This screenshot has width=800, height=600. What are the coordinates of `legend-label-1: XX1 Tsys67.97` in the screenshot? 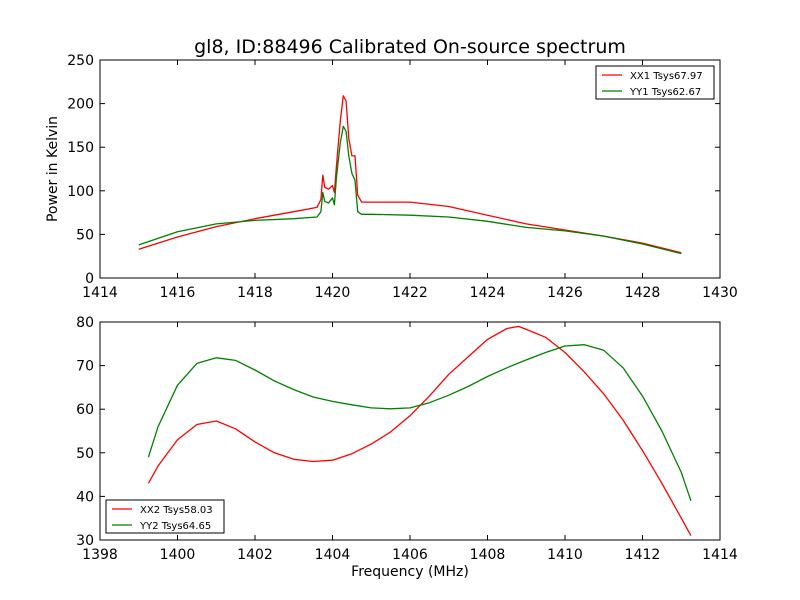 It's located at (666, 76).